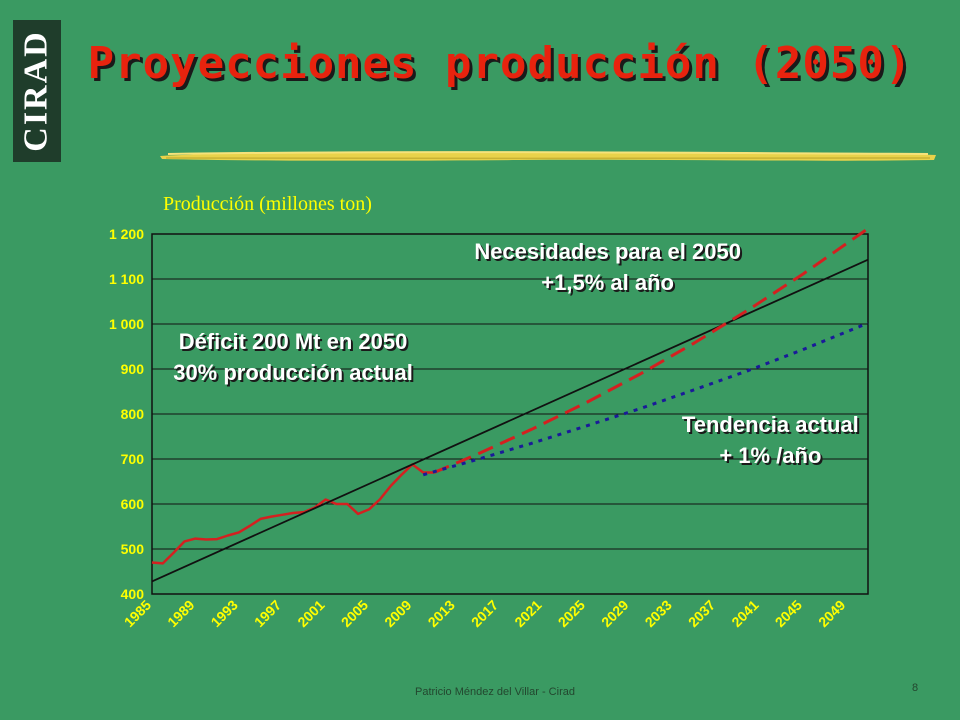 This screenshot has height=720, width=960. What do you see at coordinates (788, 613) in the screenshot?
I see `x-tick-label: 2045` at bounding box center [788, 613].